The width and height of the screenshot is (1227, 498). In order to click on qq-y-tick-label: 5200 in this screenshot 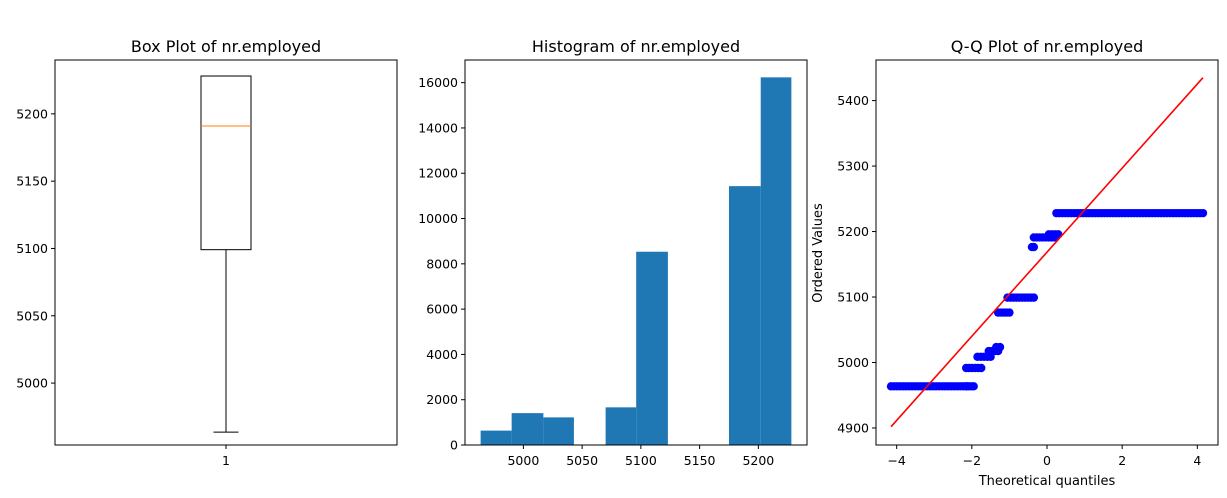, I will do `click(853, 231)`.